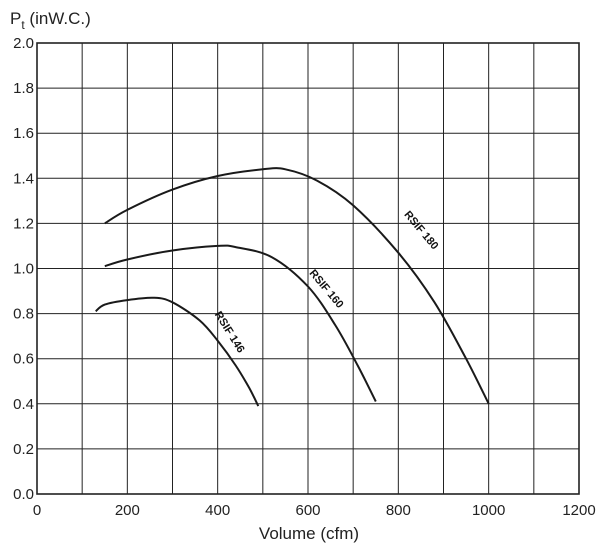  What do you see at coordinates (23, 314) in the screenshot?
I see `y-tick-label: 0.8` at bounding box center [23, 314].